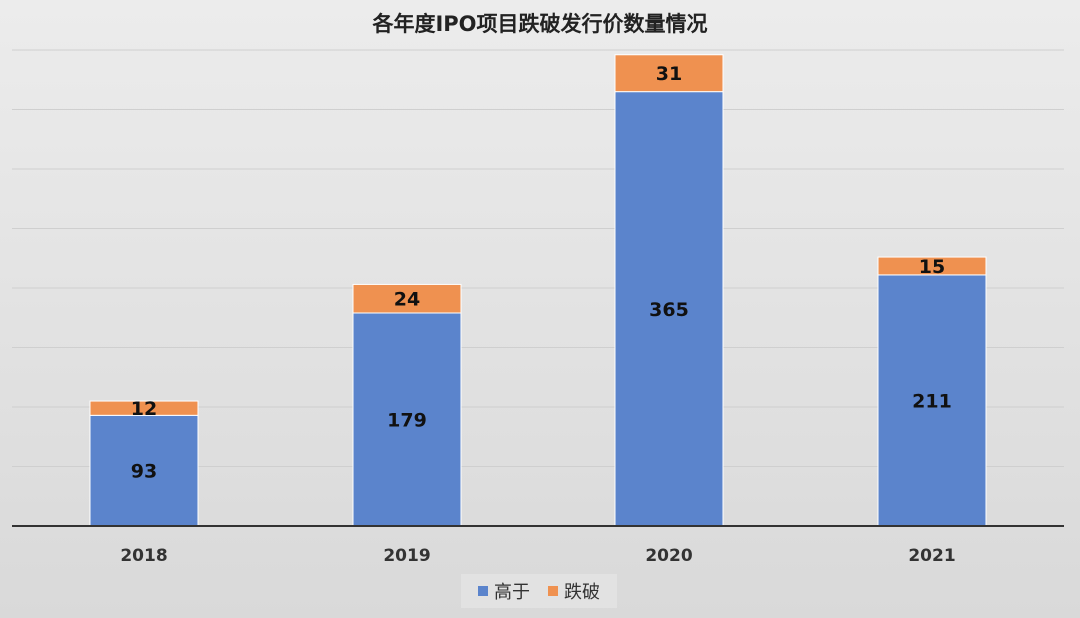 The width and height of the screenshot is (1080, 618). Describe the element at coordinates (668, 556) in the screenshot. I see `x-tick-label-2020: 2020` at that location.